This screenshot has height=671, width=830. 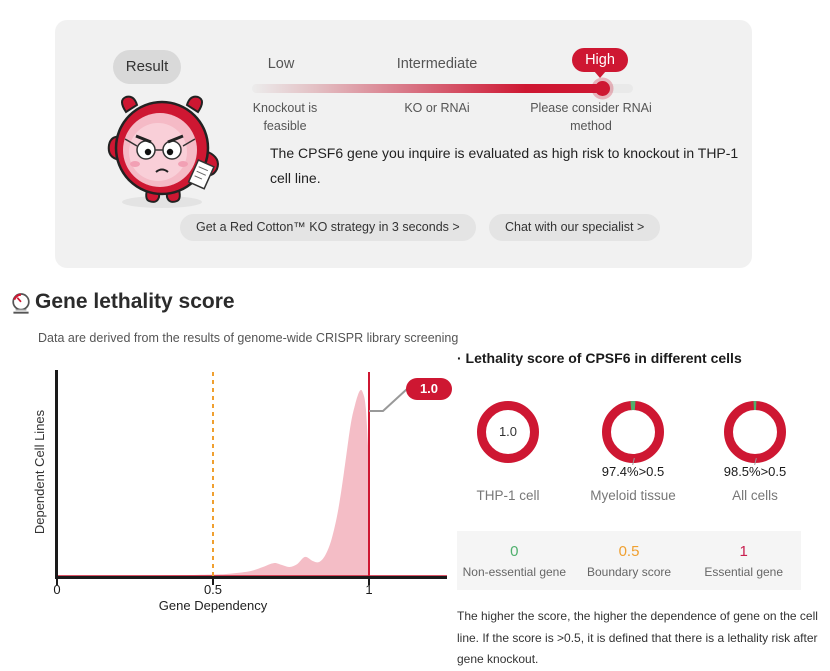 I want to click on mascot-left-eyebrow, so click(x=143, y=139).